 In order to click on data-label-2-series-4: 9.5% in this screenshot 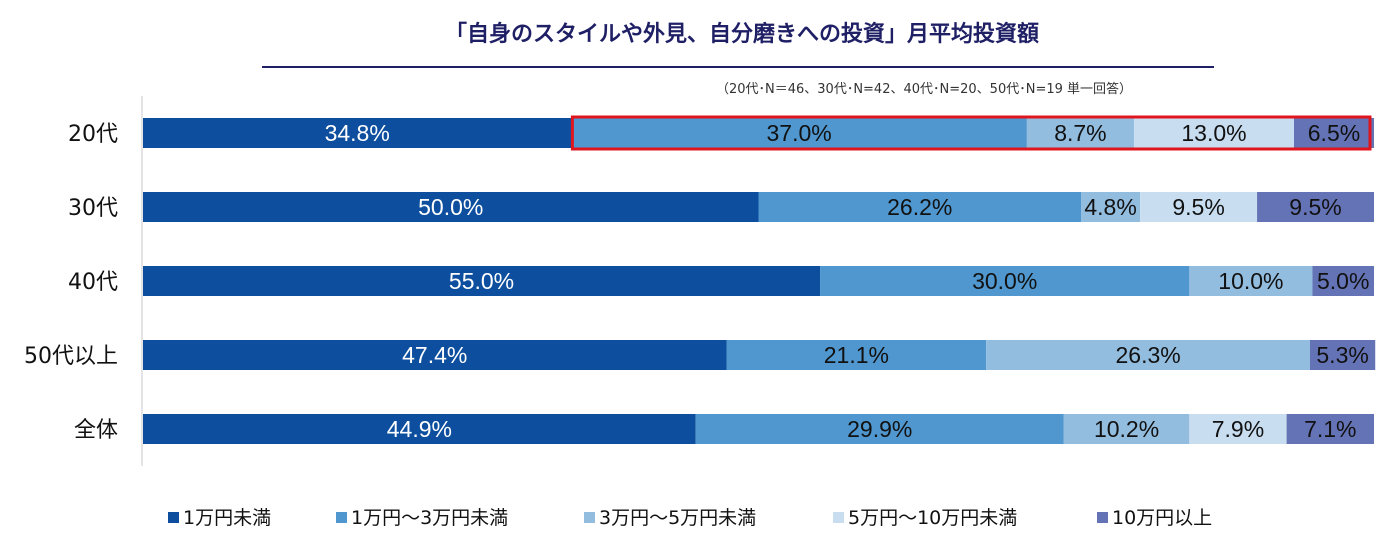, I will do `click(1198, 207)`.